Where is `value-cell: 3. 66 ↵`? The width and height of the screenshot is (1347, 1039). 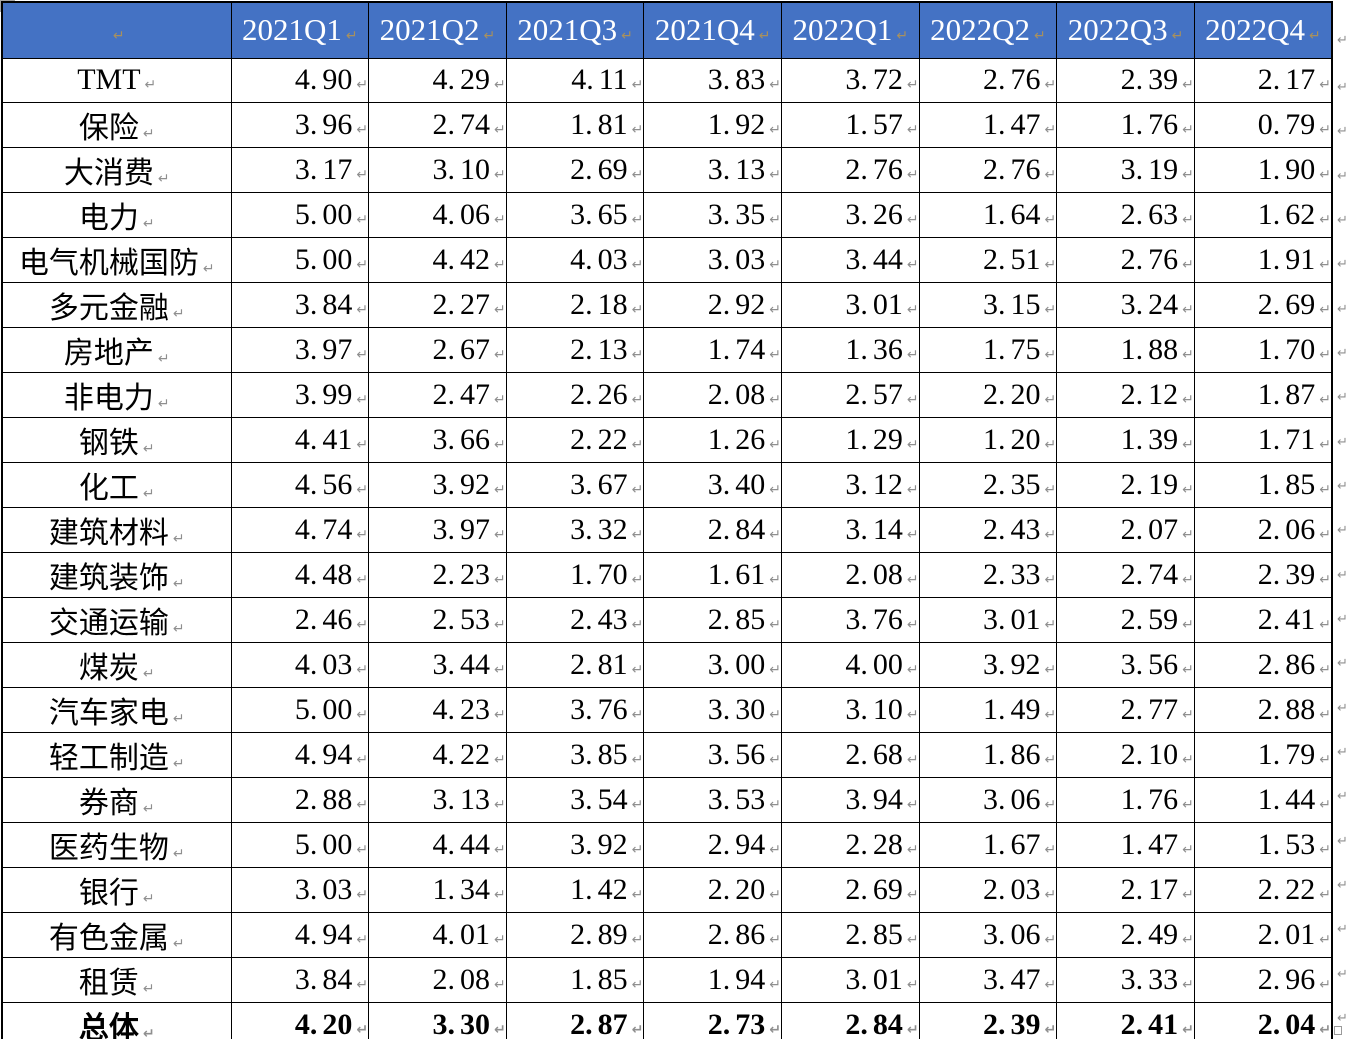 value-cell: 3. 66 ↵ is located at coordinates (437, 439).